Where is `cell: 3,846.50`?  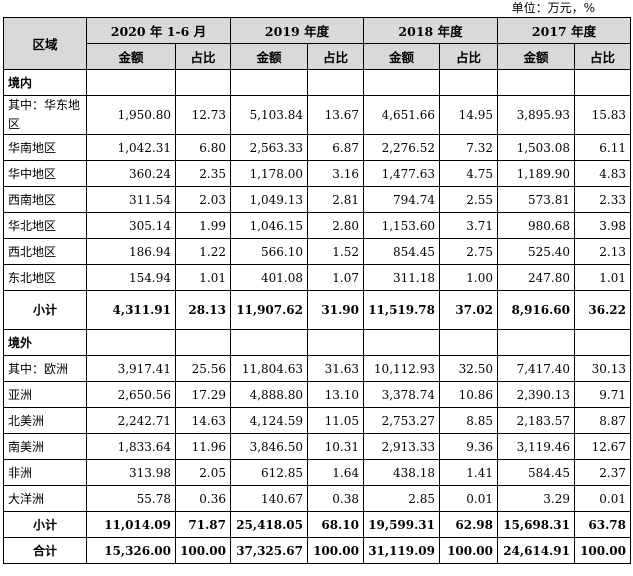 cell: 3,846.50 is located at coordinates (269, 446).